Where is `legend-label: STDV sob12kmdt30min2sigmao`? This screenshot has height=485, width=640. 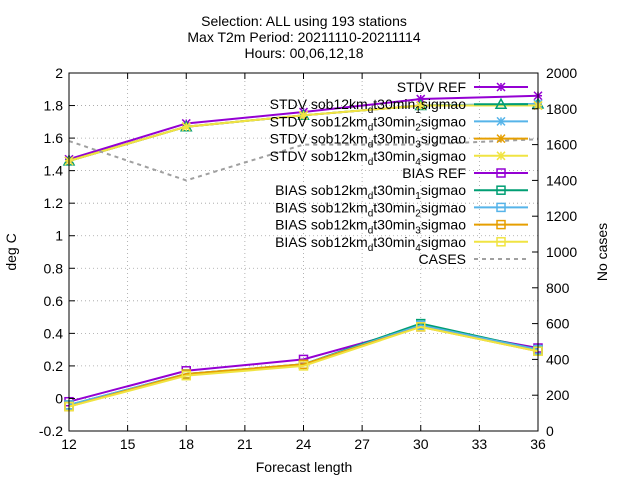 legend-label: STDV sob12kmdt30min2sigmao is located at coordinates (368, 123).